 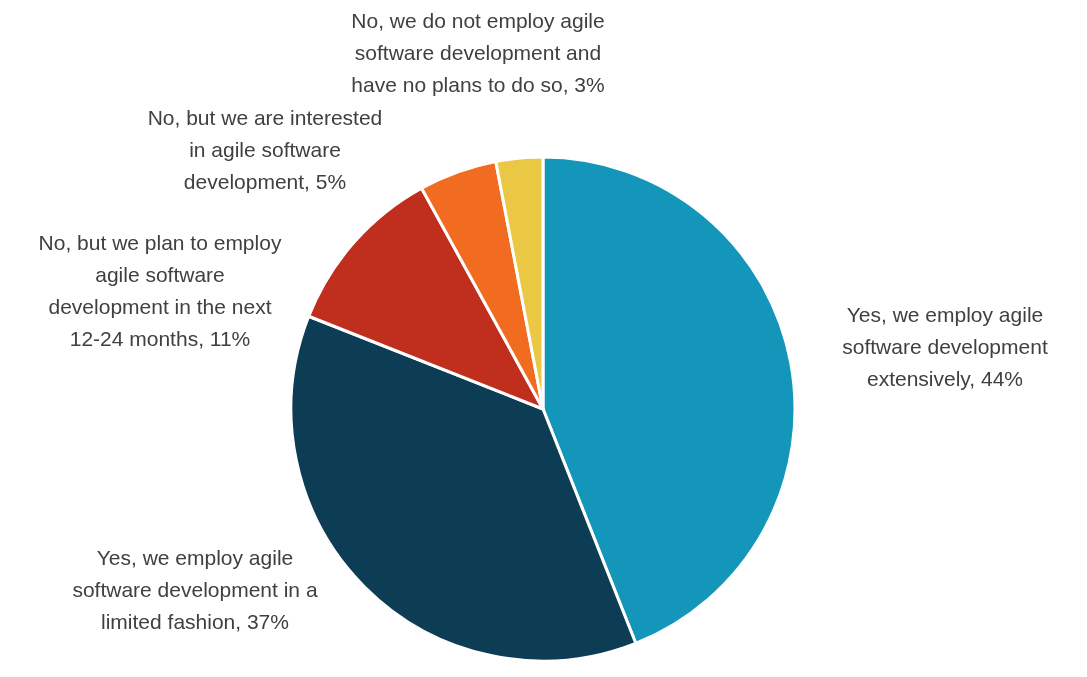 What do you see at coordinates (160, 290) in the screenshot?
I see `slice-label: No, but we plan to employ agile software development in the next 12-24 months, 11%` at bounding box center [160, 290].